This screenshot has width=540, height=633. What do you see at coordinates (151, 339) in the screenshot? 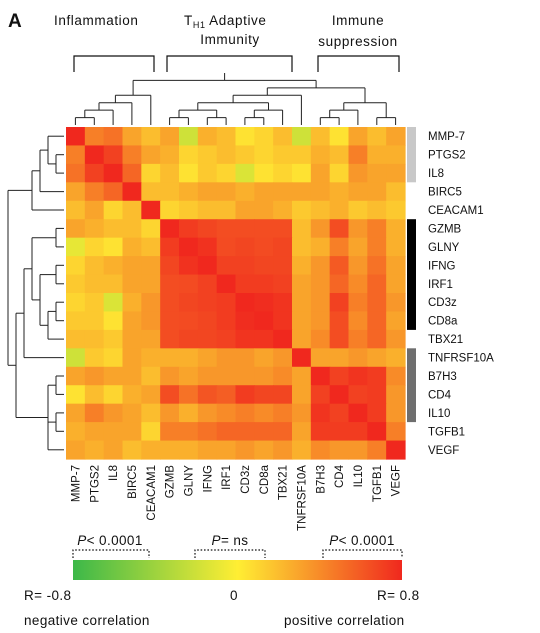
I see `heatmap-cell-TBX21-CEACAM1` at bounding box center [151, 339].